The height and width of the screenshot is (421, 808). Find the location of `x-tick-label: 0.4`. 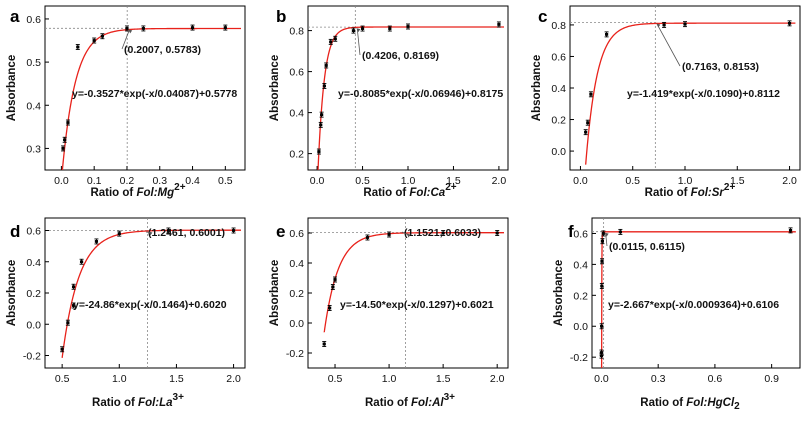

x-tick-label: 0.4 is located at coordinates (192, 181).